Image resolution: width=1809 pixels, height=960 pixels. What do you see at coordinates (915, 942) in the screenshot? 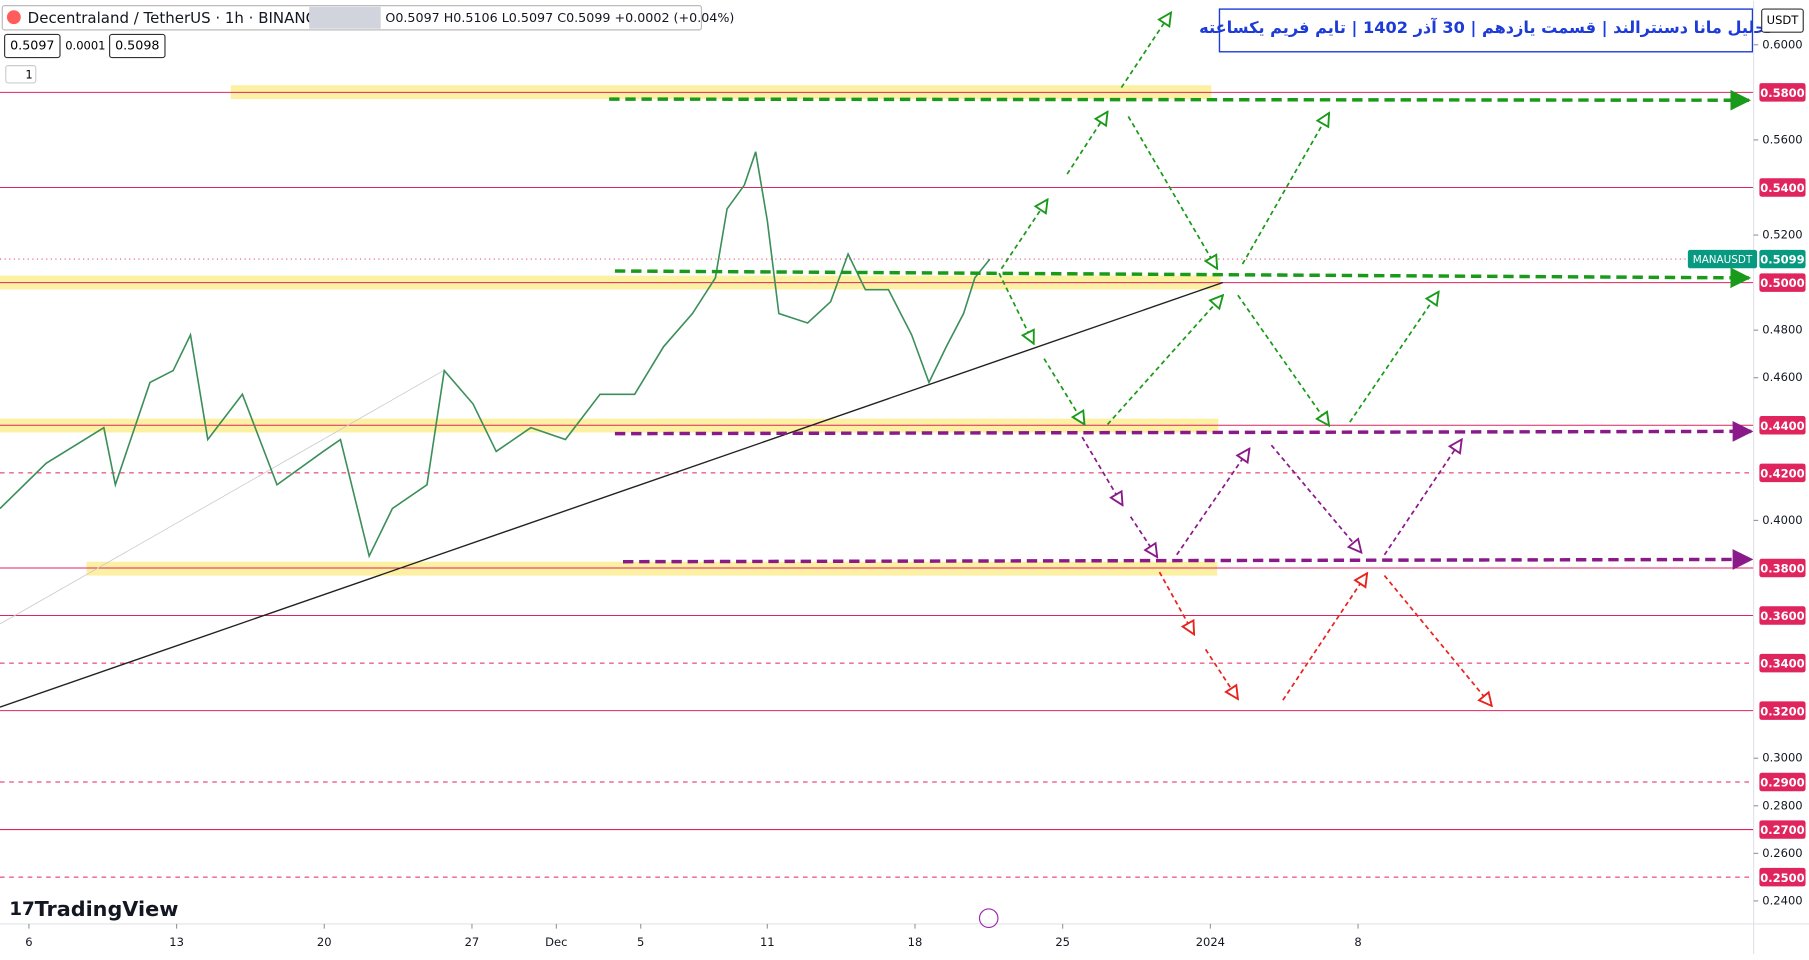
I see `x-tick-label: 18` at bounding box center [915, 942].